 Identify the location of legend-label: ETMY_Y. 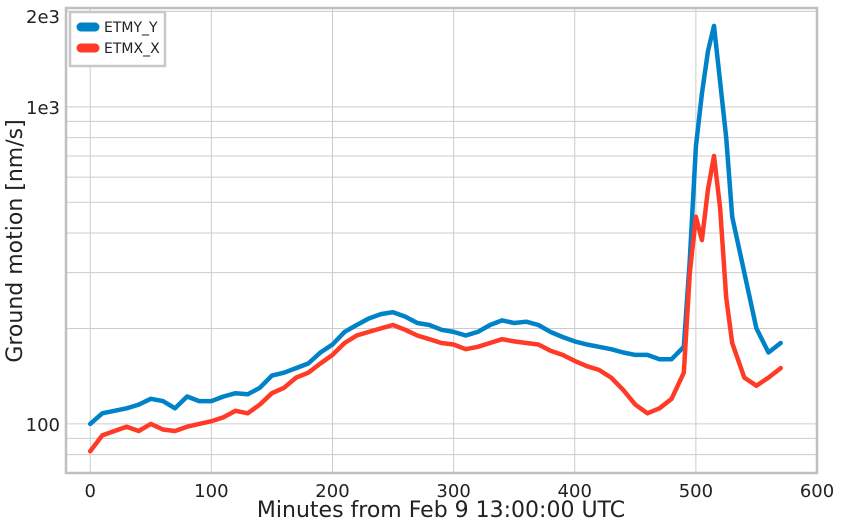
(131, 28).